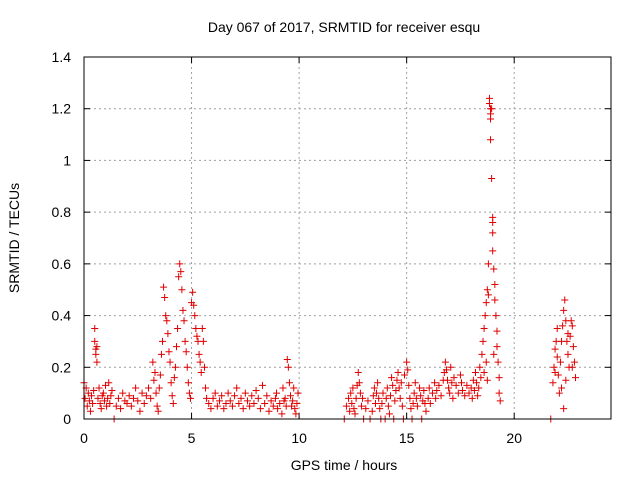 The image size is (640, 480). What do you see at coordinates (67, 419) in the screenshot?
I see `y-tick-label: 0` at bounding box center [67, 419].